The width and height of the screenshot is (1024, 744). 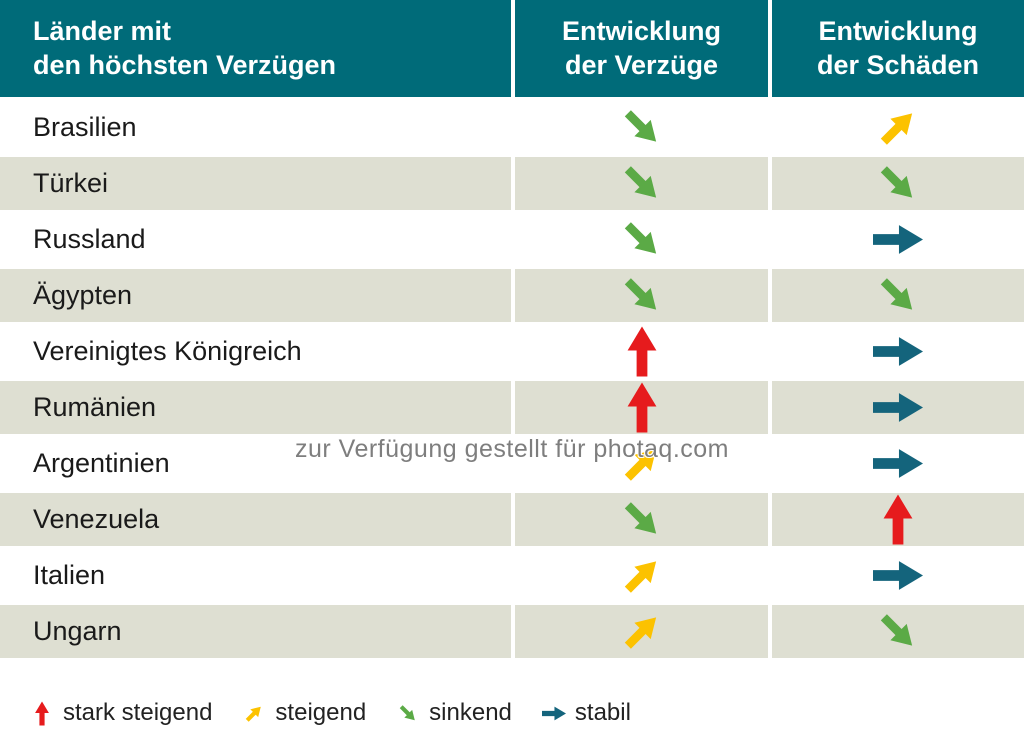 What do you see at coordinates (138, 712) in the screenshot?
I see `legend-label: stark steigend` at bounding box center [138, 712].